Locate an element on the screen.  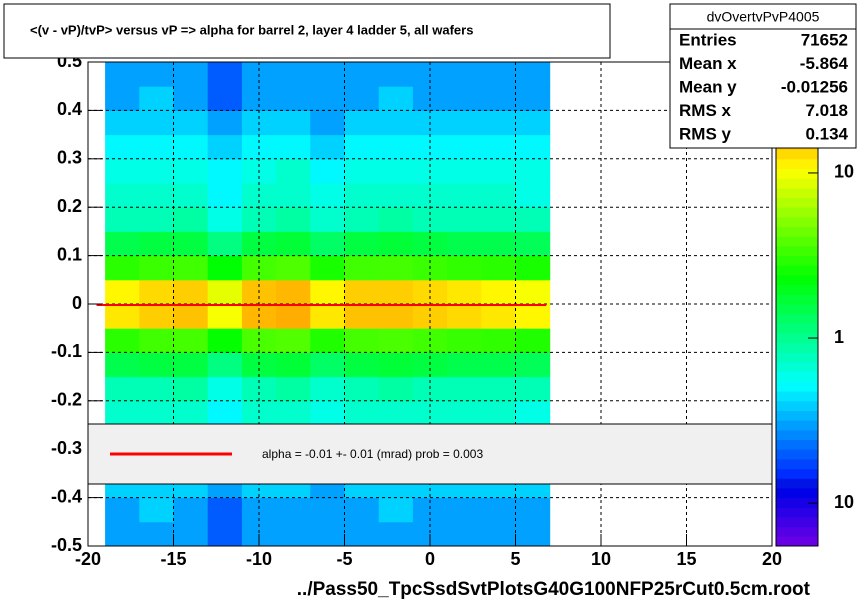
stats-label: Mean y is located at coordinates (708, 86).